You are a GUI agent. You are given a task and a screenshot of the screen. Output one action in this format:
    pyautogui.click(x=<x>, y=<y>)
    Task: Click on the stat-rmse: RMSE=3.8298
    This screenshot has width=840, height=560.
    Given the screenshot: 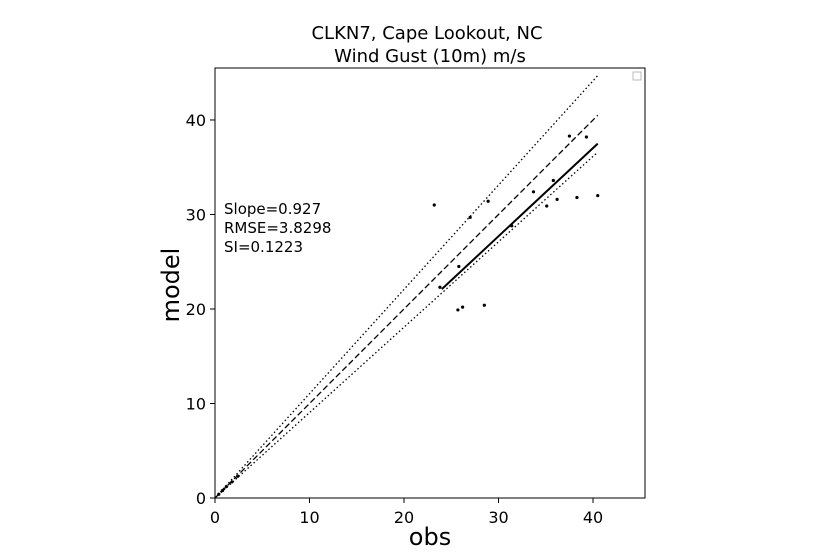 What is the action you would take?
    pyautogui.click(x=277, y=228)
    